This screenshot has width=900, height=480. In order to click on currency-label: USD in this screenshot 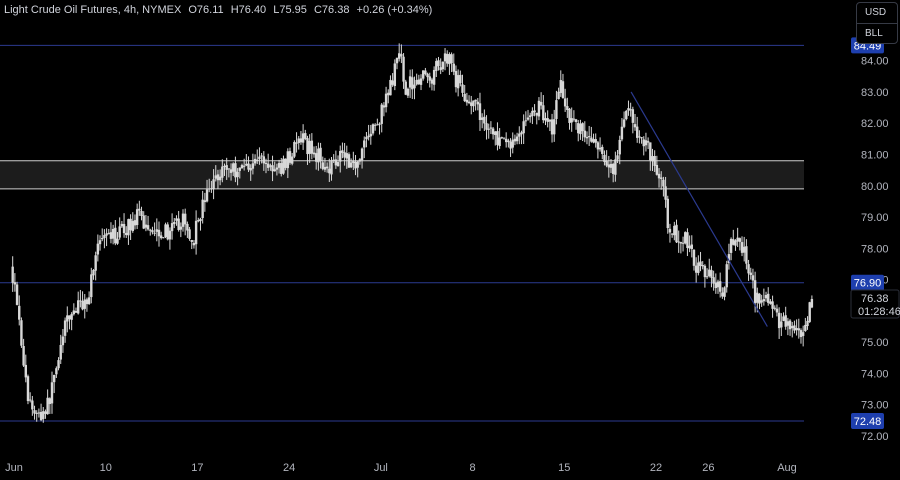, I will do `click(877, 13)`.